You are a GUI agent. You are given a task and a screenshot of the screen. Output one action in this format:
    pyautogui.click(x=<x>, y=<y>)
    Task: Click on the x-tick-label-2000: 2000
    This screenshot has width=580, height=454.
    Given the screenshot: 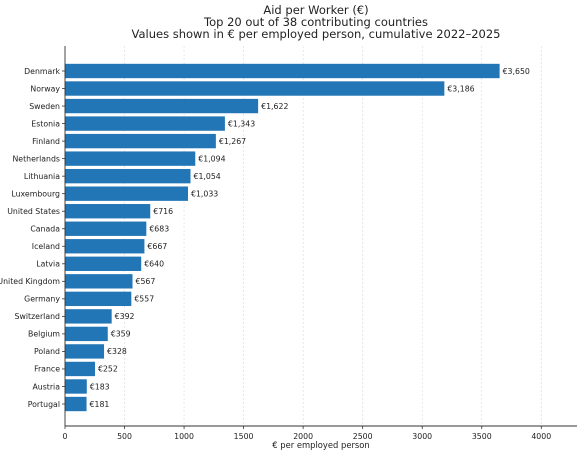 What is the action you would take?
    pyautogui.click(x=303, y=436)
    